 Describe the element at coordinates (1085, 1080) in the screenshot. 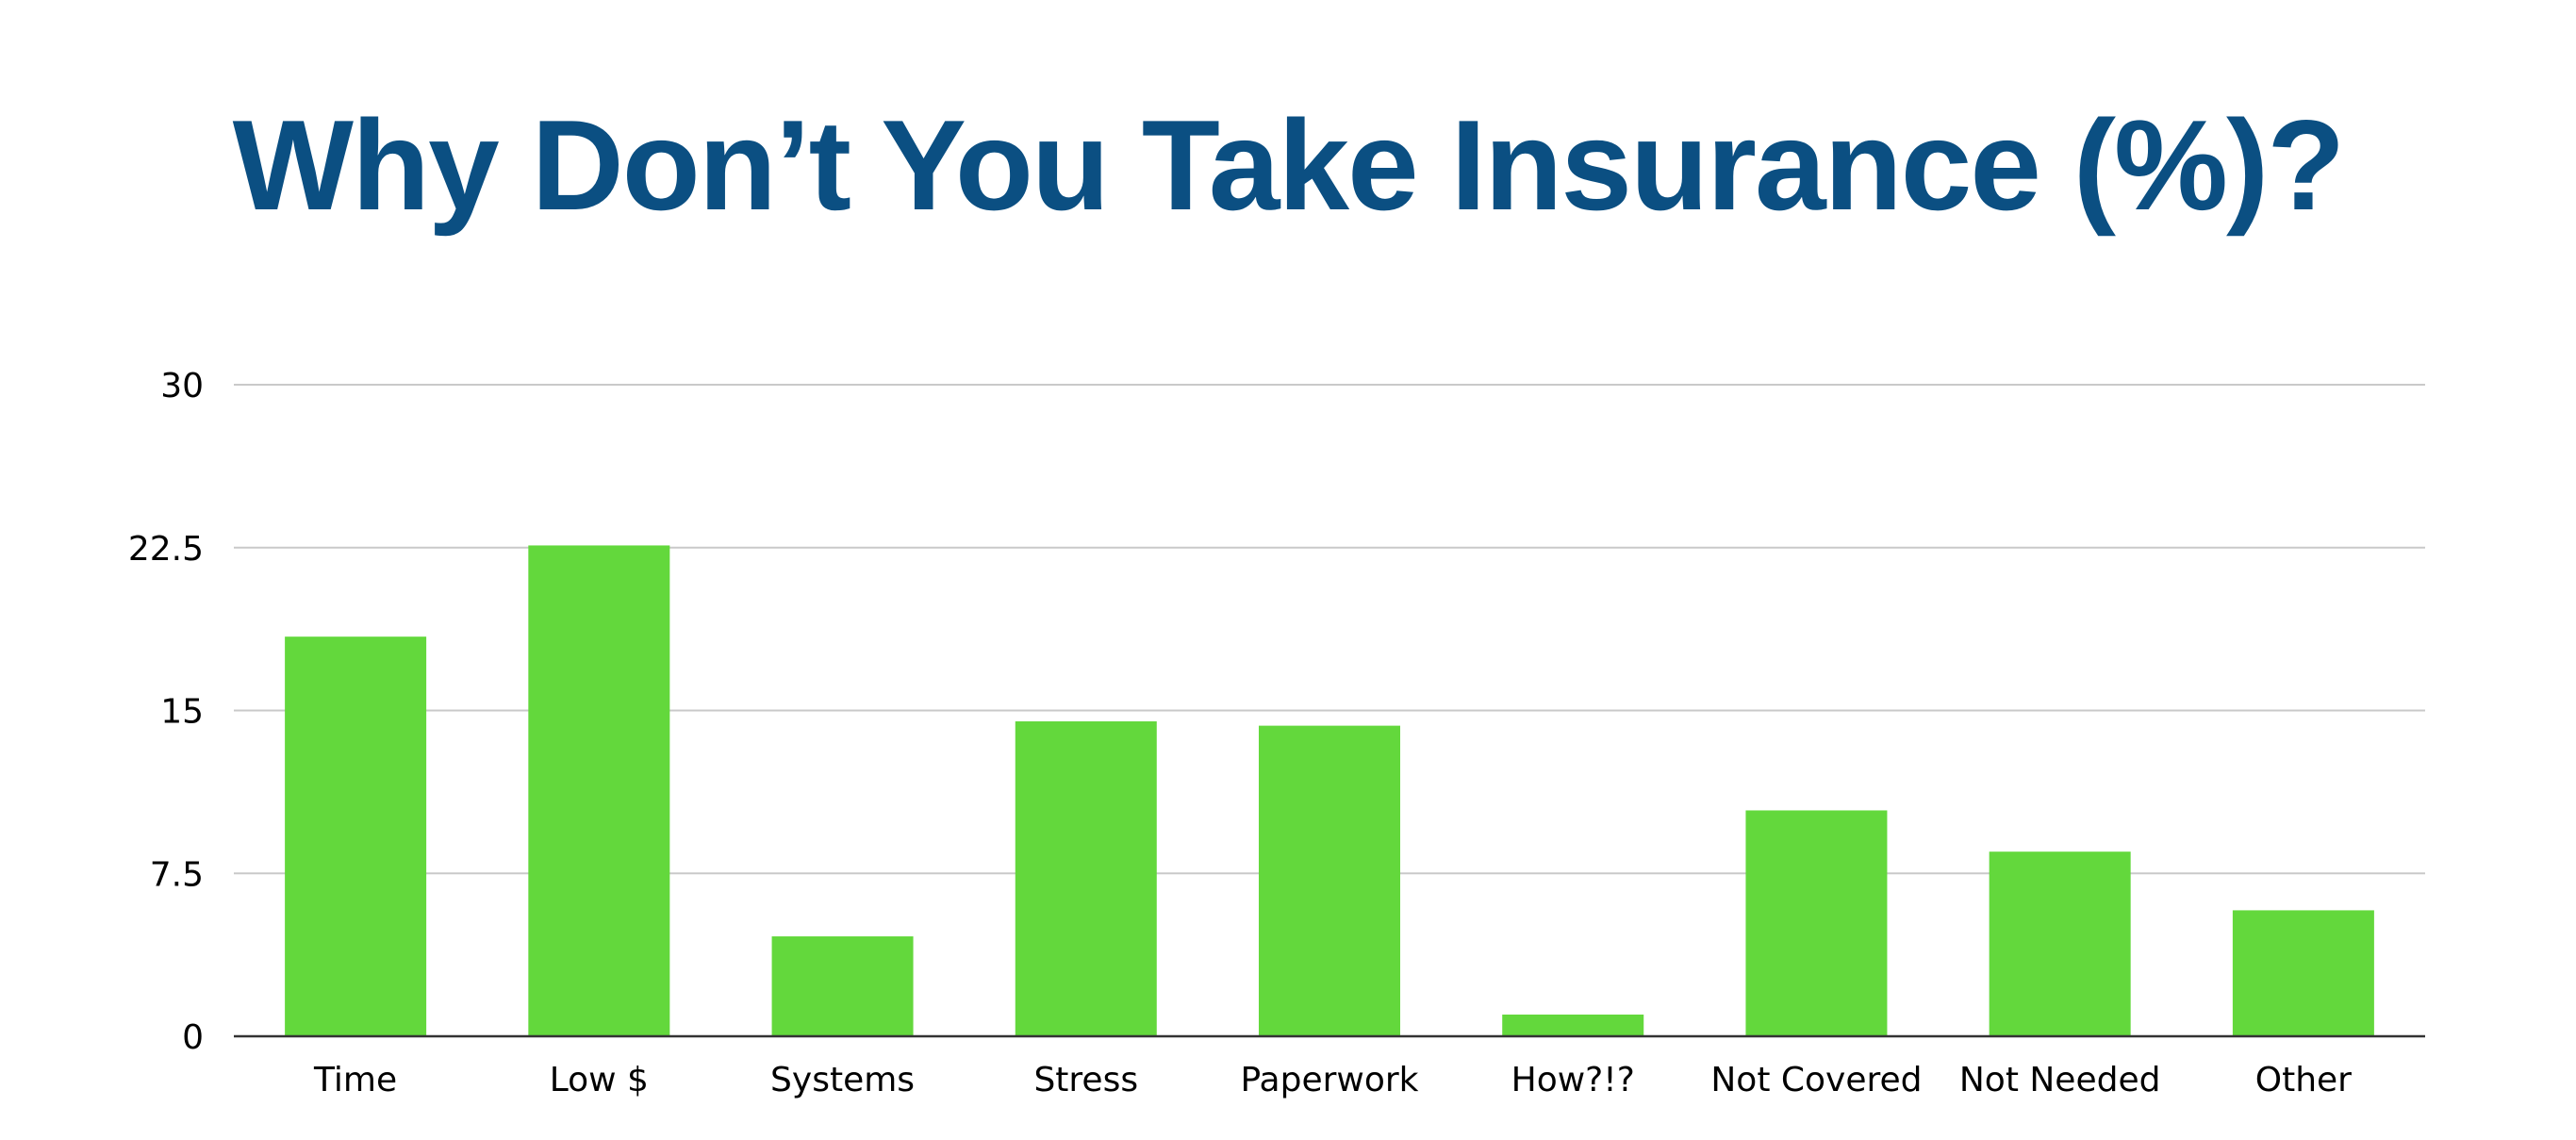

I see `x-category-label: Stress` at that location.